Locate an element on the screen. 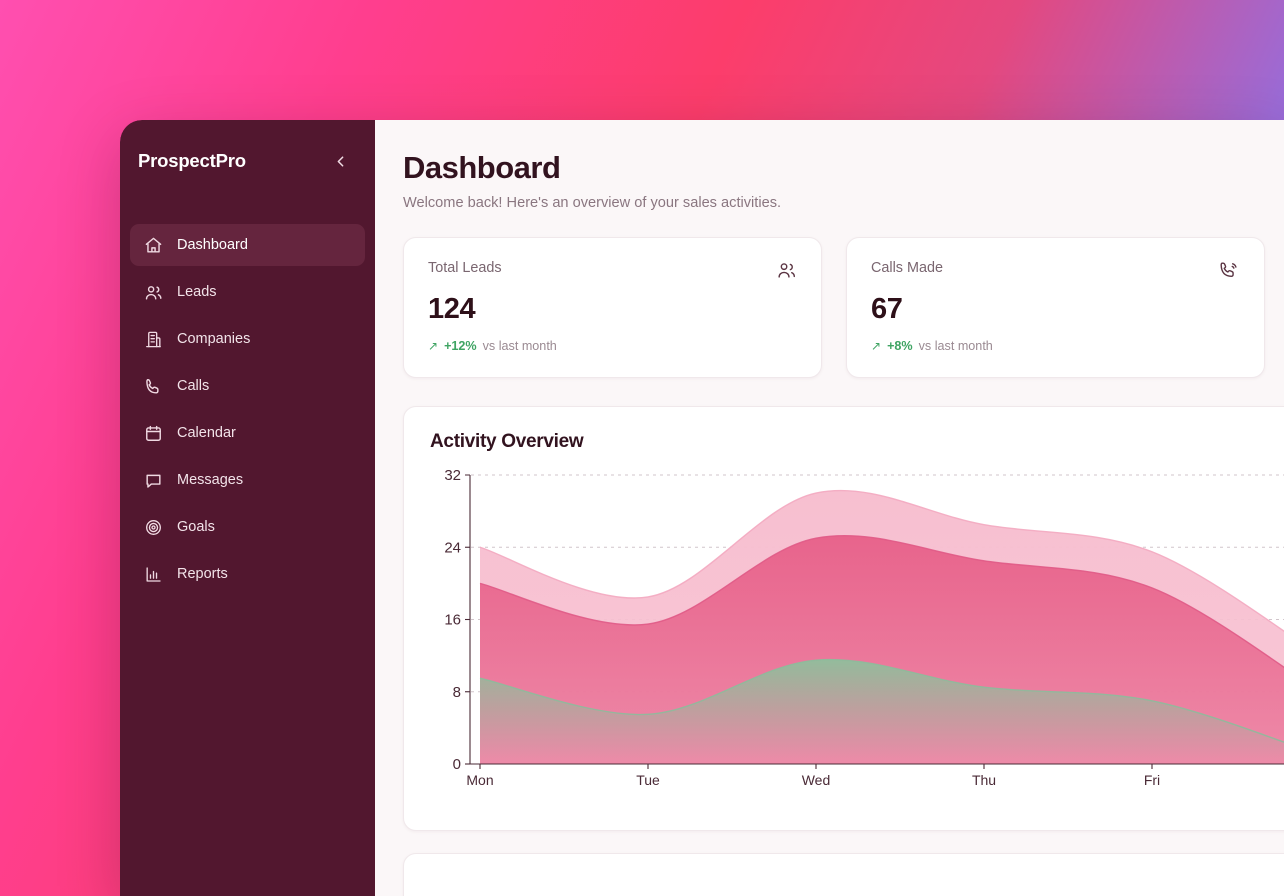 The width and height of the screenshot is (1284, 896). stat-delta-value: +8% is located at coordinates (900, 345).